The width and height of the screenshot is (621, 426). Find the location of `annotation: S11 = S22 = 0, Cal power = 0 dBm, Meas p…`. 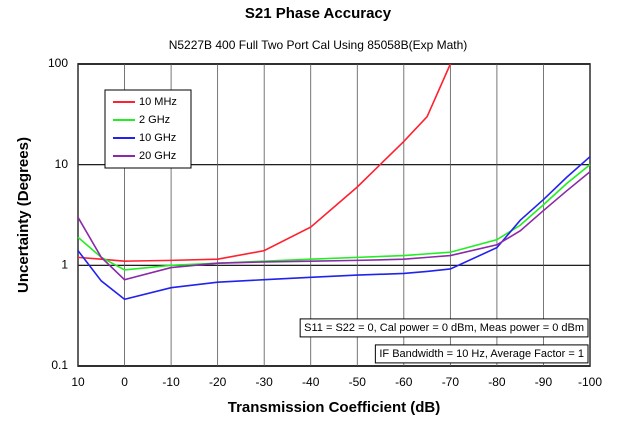

annotation: S11 = S22 = 0, Cal power = 0 dBm, Meas p… is located at coordinates (444, 328).